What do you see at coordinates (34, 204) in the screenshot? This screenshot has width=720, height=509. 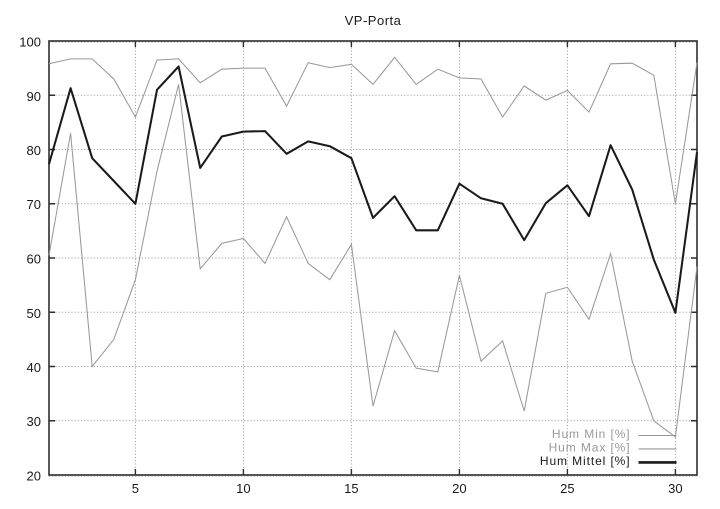 I see `svg-text: 70` at bounding box center [34, 204].